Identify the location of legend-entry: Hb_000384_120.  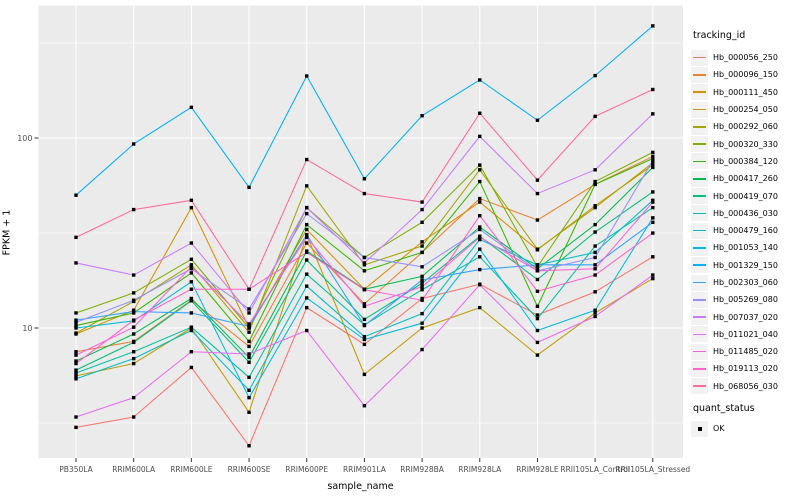
(734, 161).